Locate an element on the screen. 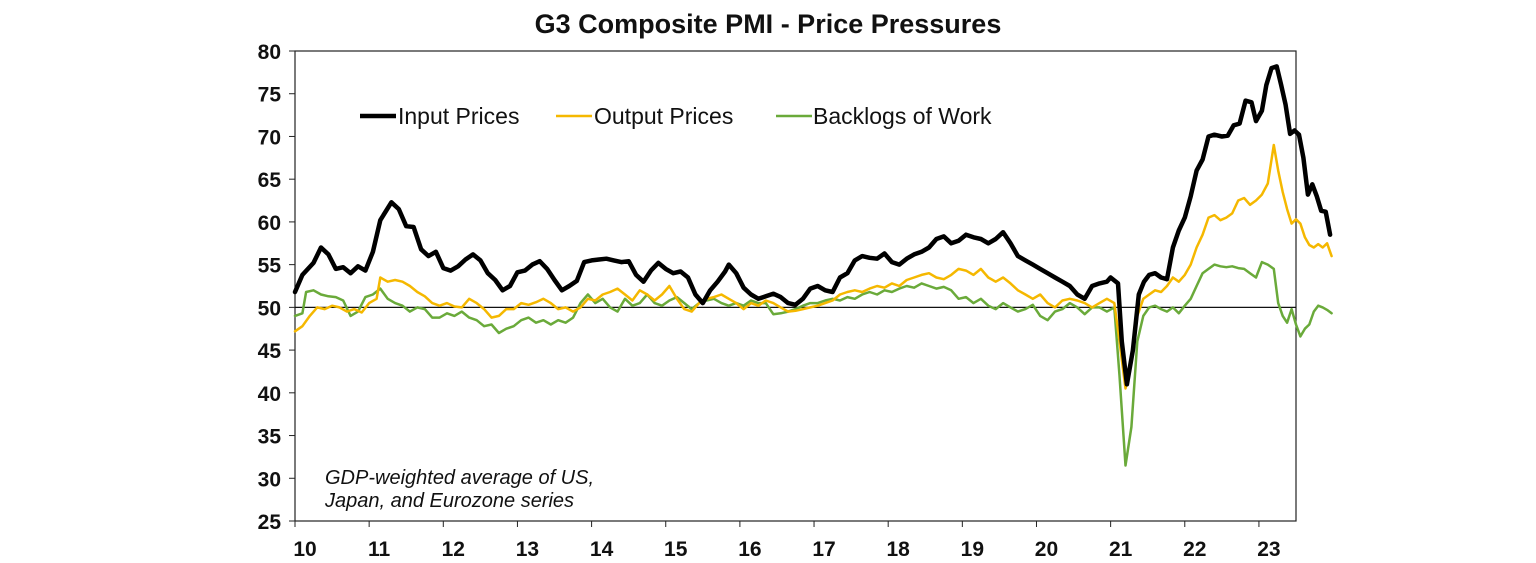 The width and height of the screenshot is (1536, 563). y-tick-label-70: 70 is located at coordinates (269, 137).